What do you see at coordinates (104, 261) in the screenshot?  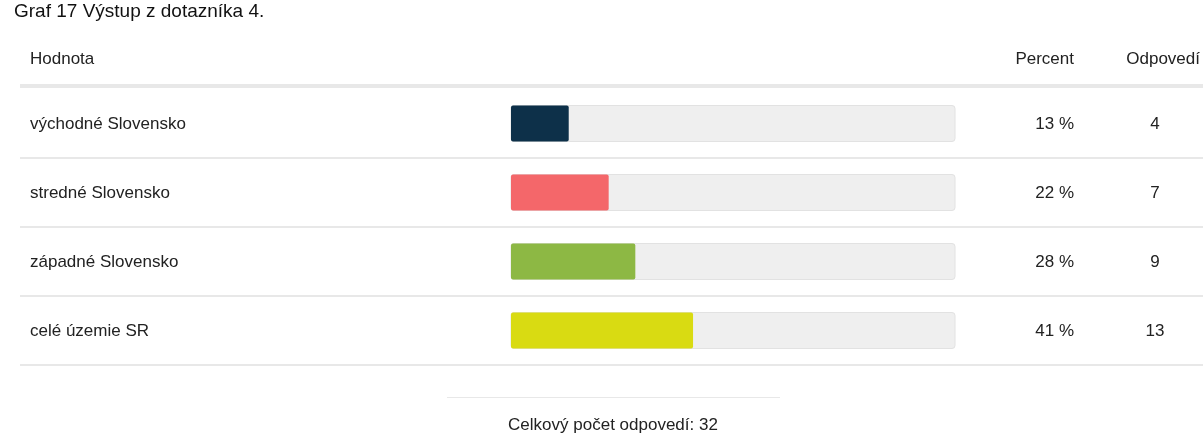 I see `y-tick-label: západné Slovensko` at bounding box center [104, 261].